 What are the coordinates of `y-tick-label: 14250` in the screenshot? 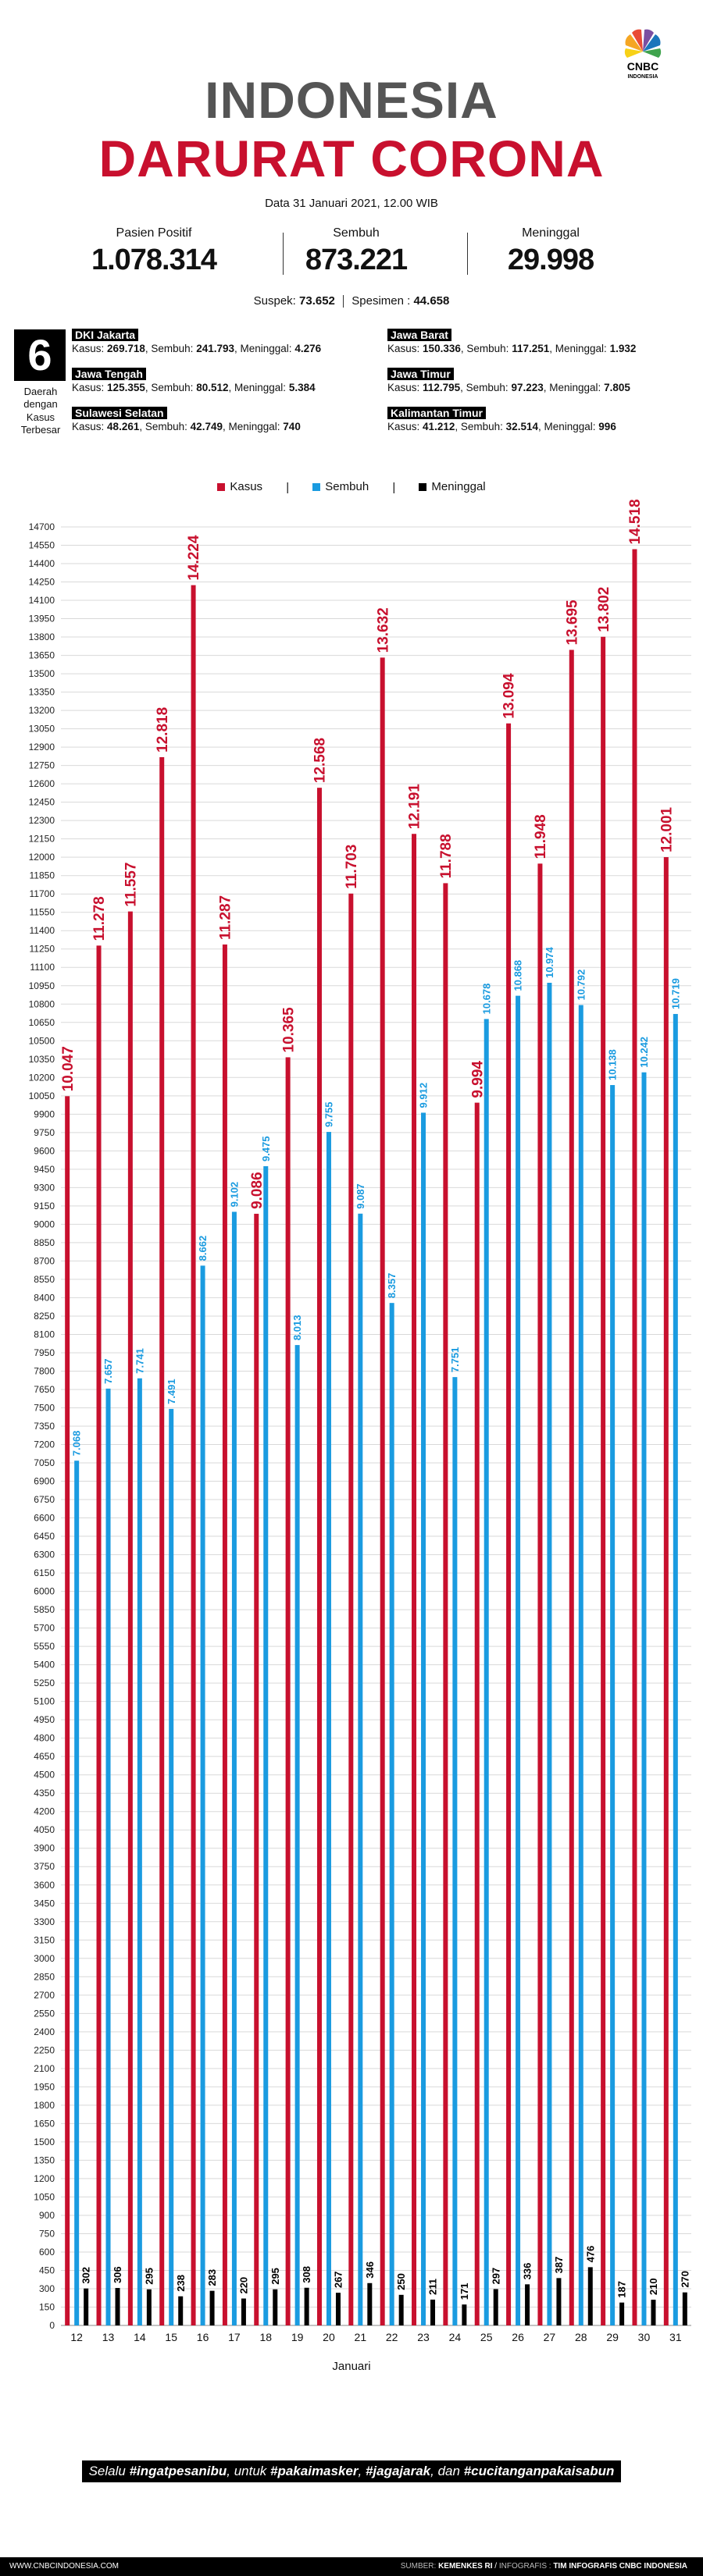 It's located at (42, 582).